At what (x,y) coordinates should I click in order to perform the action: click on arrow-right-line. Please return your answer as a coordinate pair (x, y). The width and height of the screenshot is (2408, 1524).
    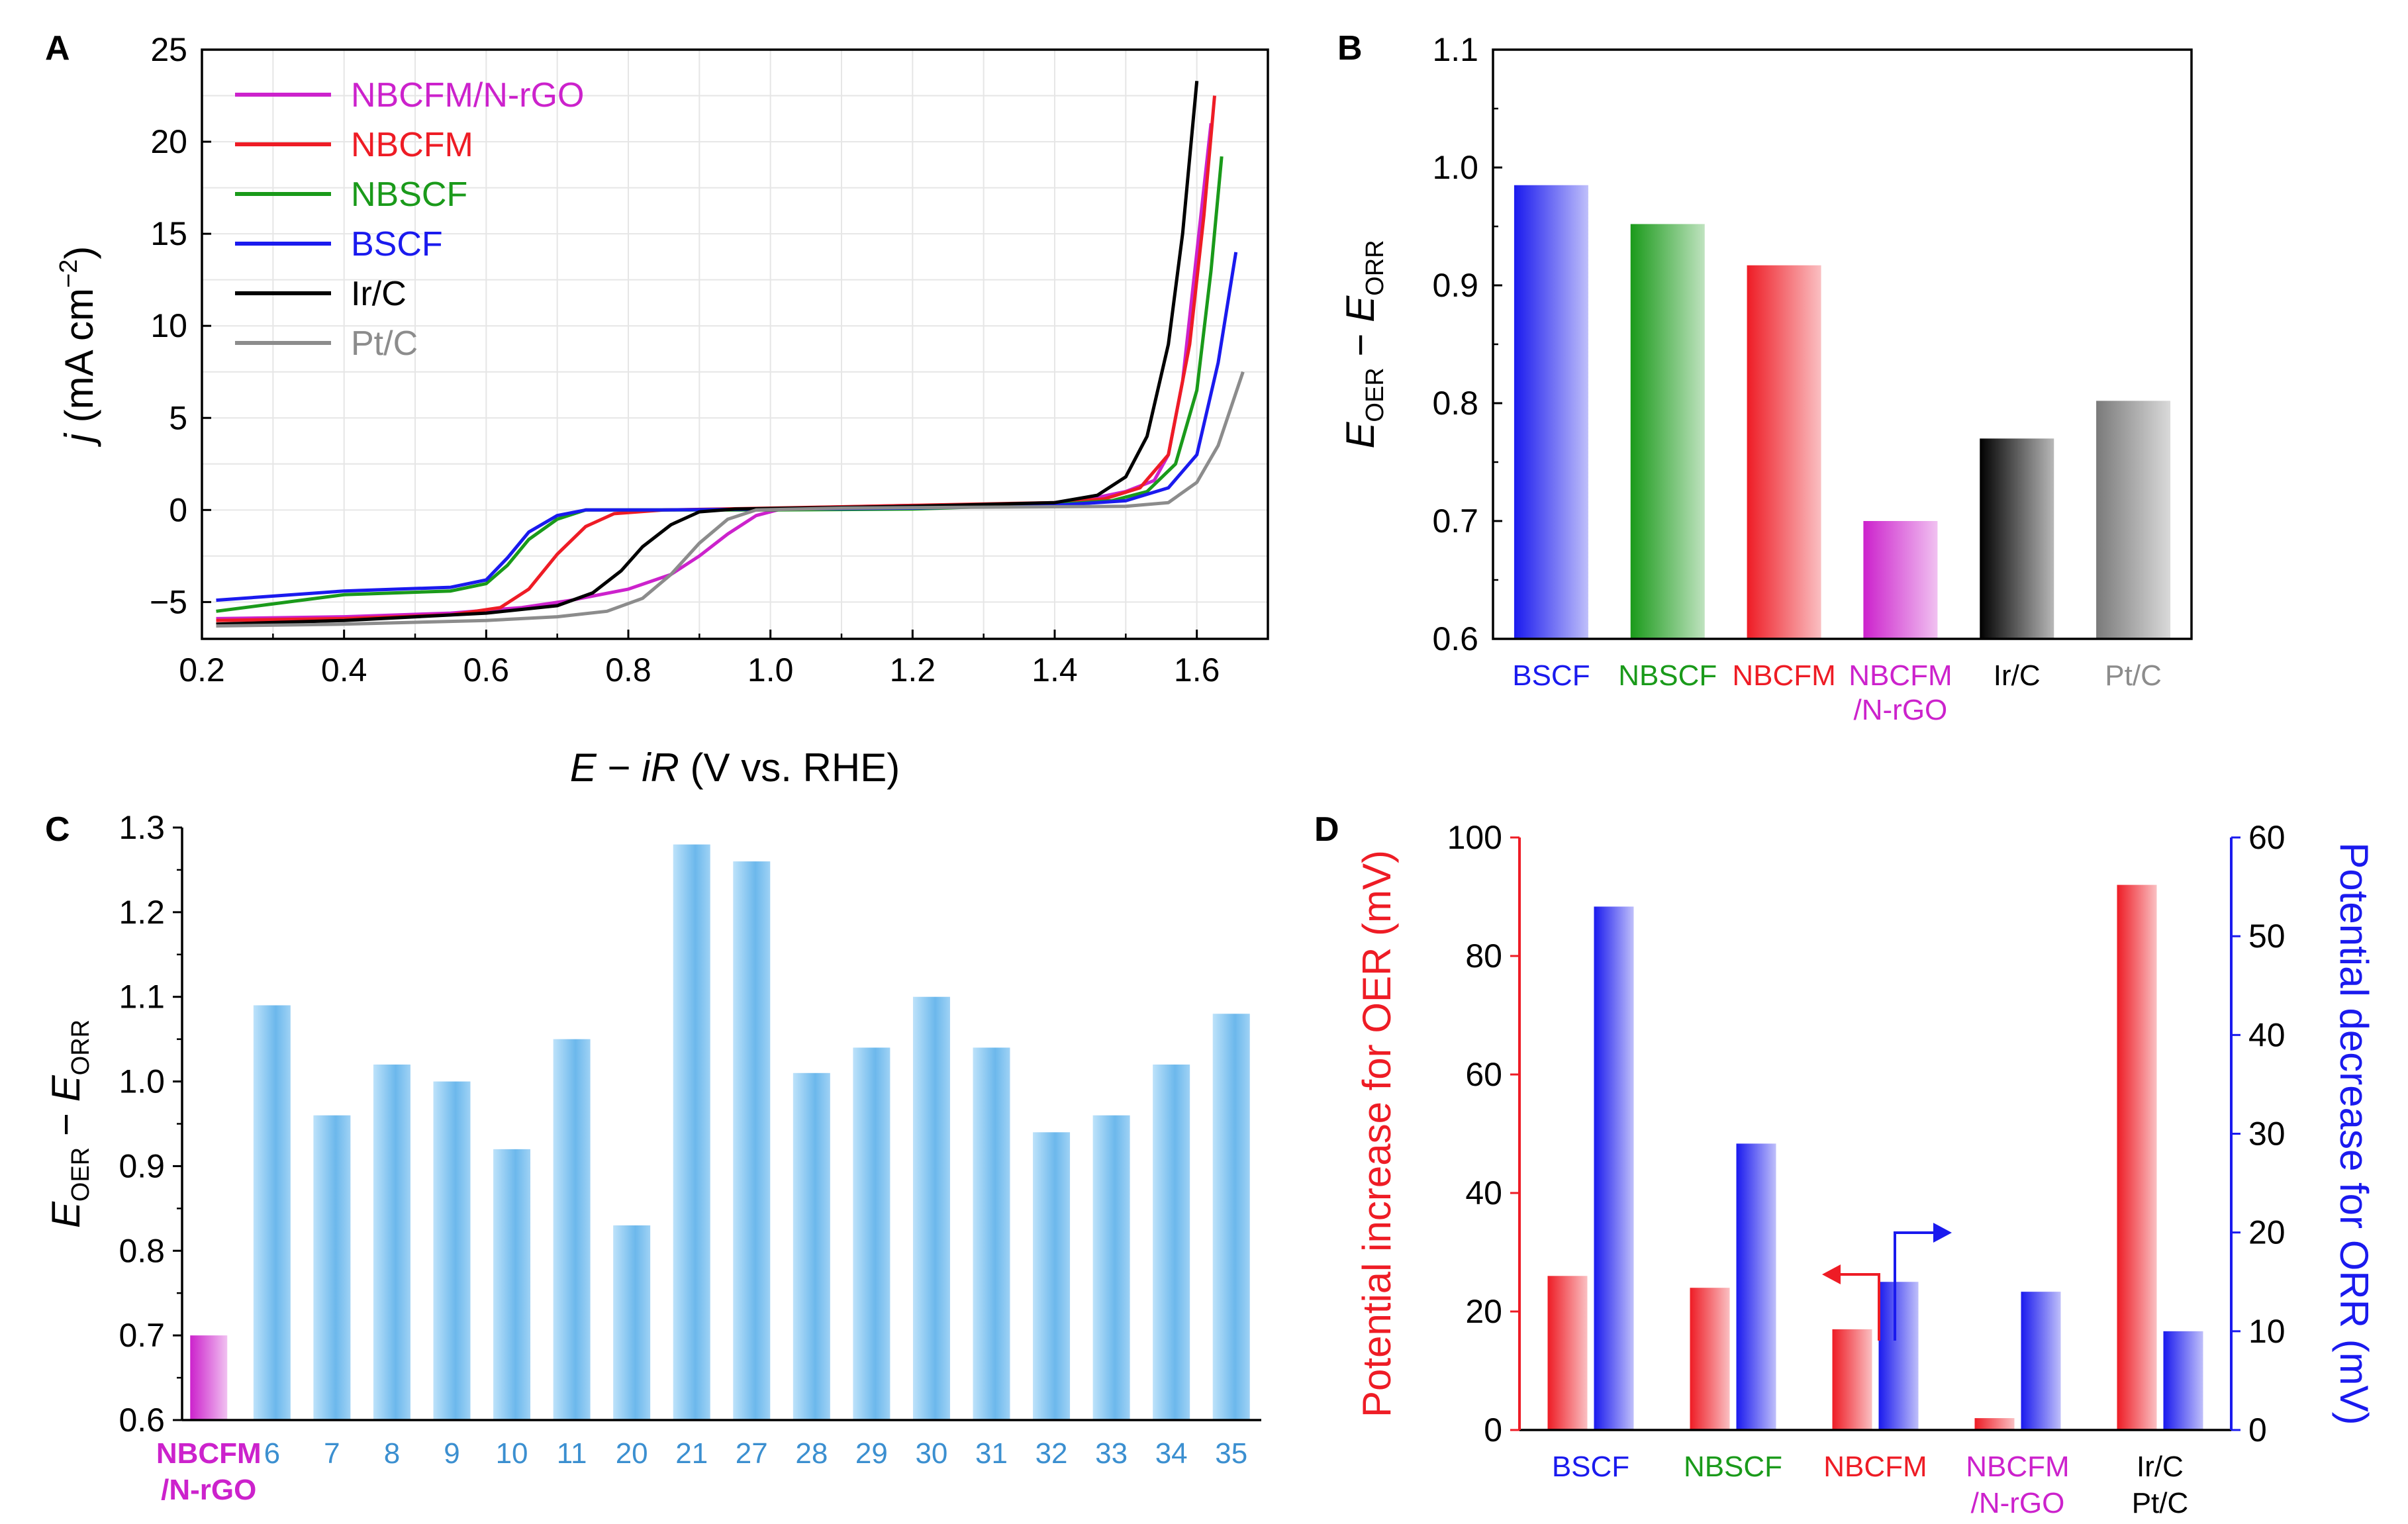
    Looking at the image, I should click on (1915, 1286).